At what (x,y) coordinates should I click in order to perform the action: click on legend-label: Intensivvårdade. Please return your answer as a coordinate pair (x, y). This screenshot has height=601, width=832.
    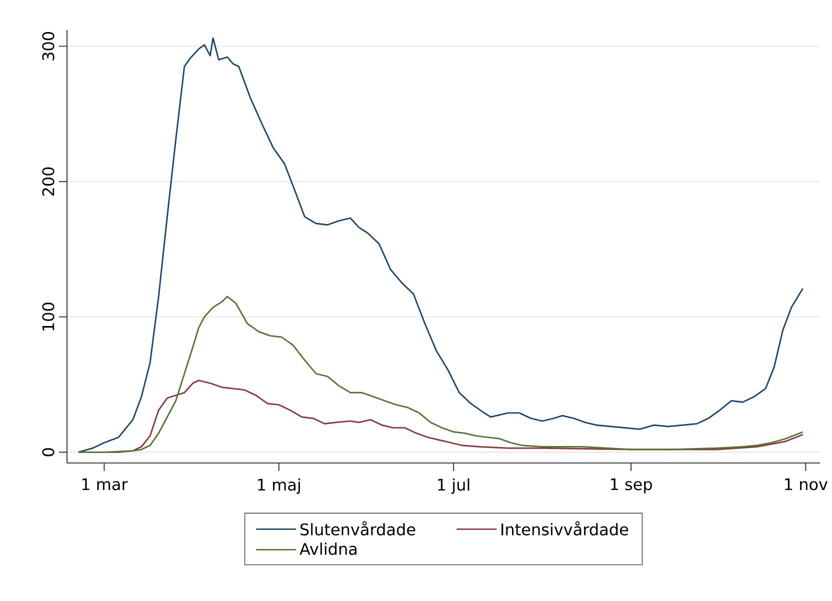
    Looking at the image, I should click on (565, 528).